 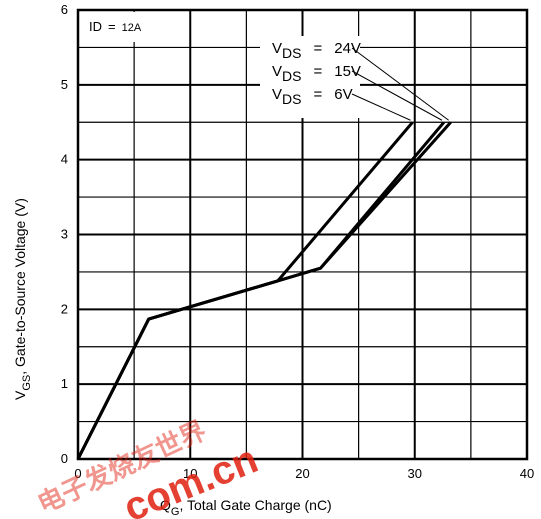 What do you see at coordinates (64, 159) in the screenshot?
I see `y-tick-label: 4` at bounding box center [64, 159].